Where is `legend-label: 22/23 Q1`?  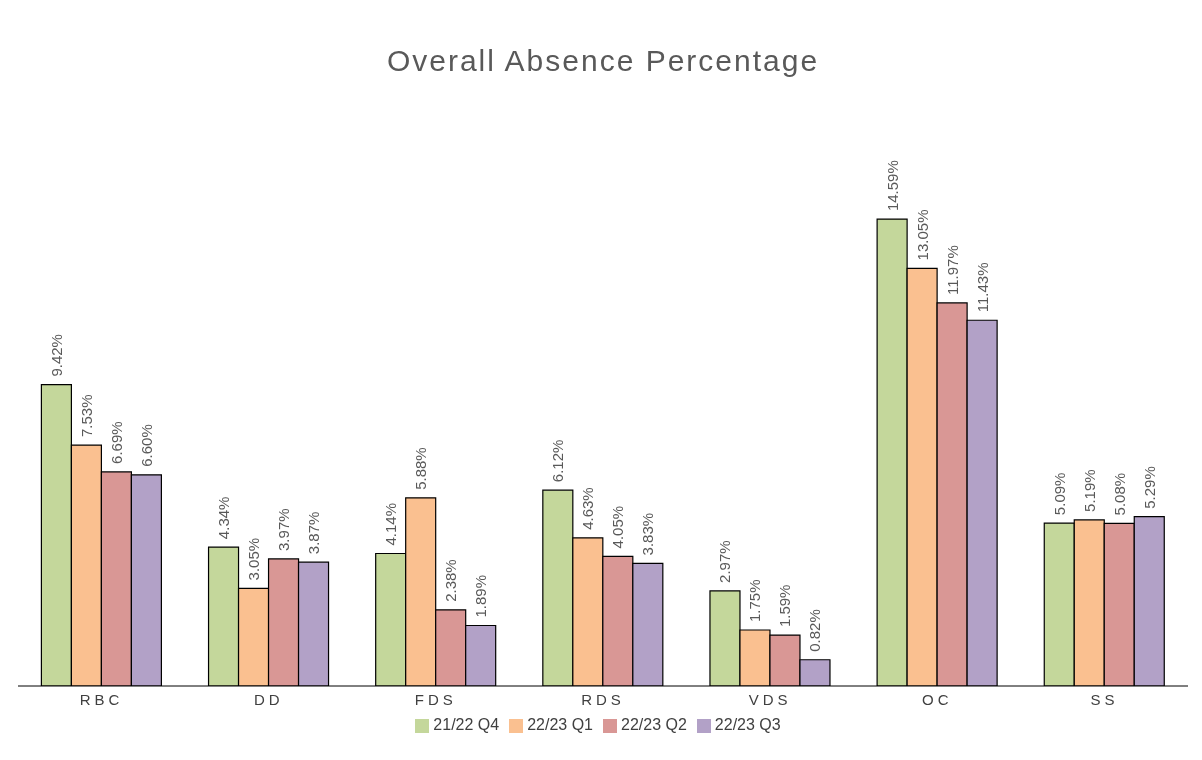
legend-label: 22/23 Q1 is located at coordinates (560, 724).